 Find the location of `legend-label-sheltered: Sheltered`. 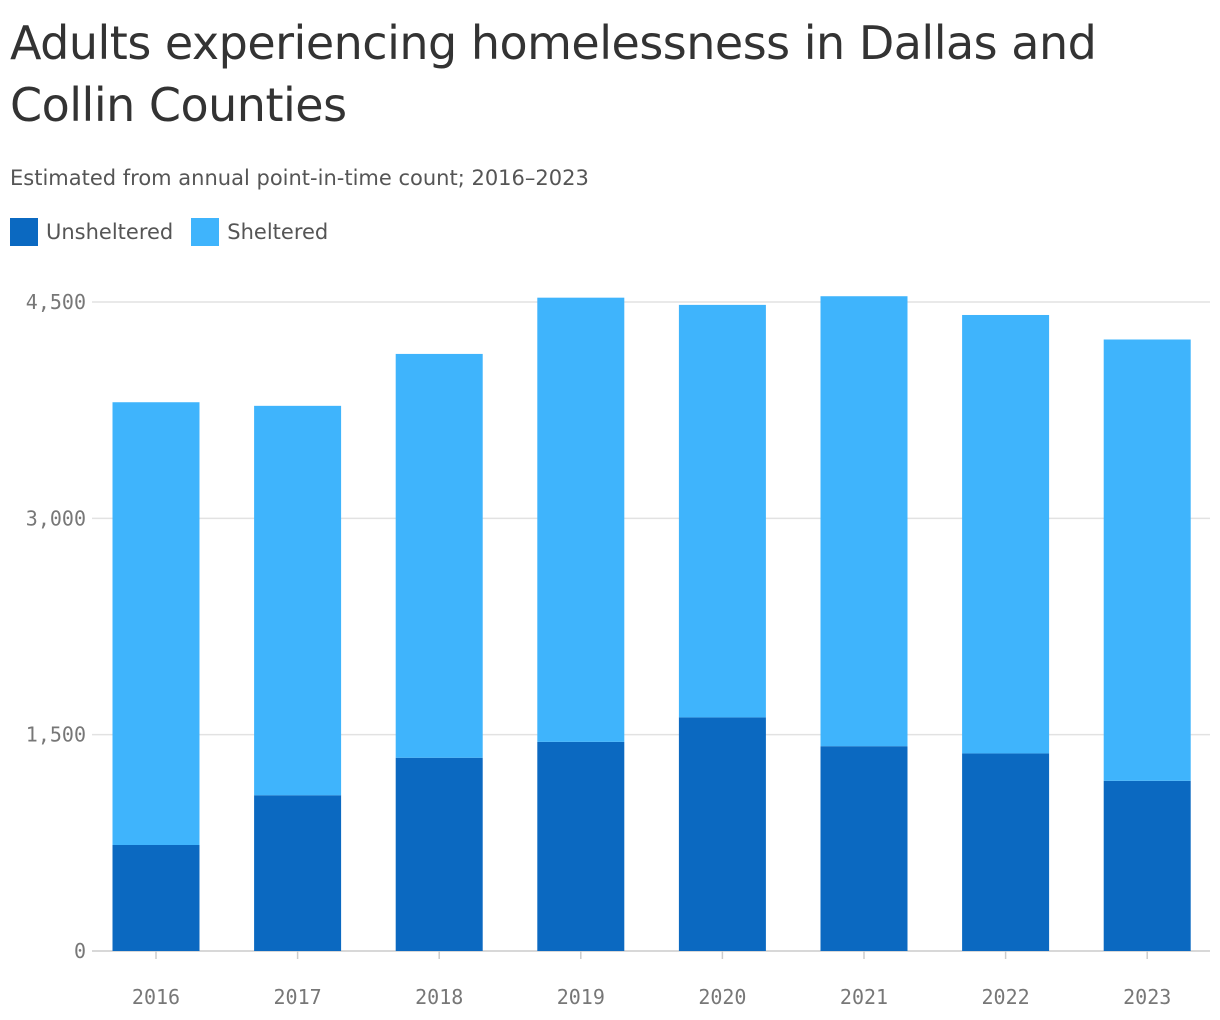

legend-label-sheltered: Sheltered is located at coordinates (278, 232).